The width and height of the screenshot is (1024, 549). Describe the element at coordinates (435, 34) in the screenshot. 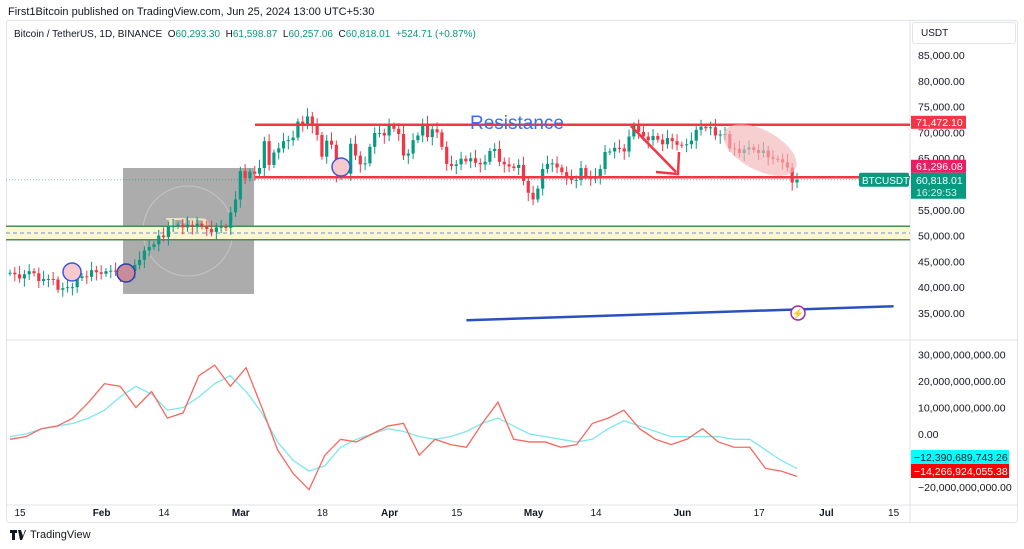

I see `change-value: +524.71 (+0.87%)` at that location.